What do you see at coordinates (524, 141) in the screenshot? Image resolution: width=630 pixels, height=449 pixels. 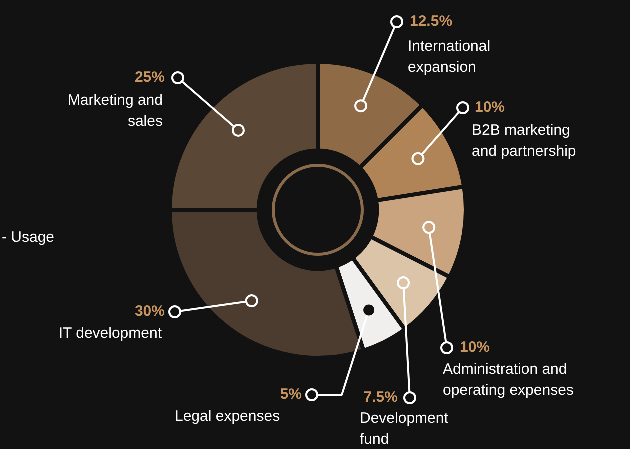 I see `slice-label: B2B marketing and partnership` at bounding box center [524, 141].